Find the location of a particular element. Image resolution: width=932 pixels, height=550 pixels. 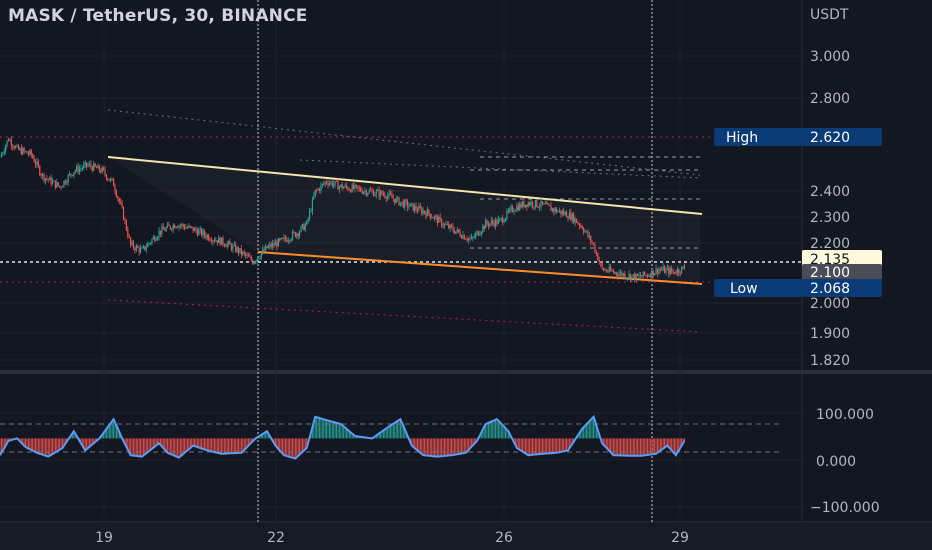

price-tick: 2.300 is located at coordinates (830, 218).